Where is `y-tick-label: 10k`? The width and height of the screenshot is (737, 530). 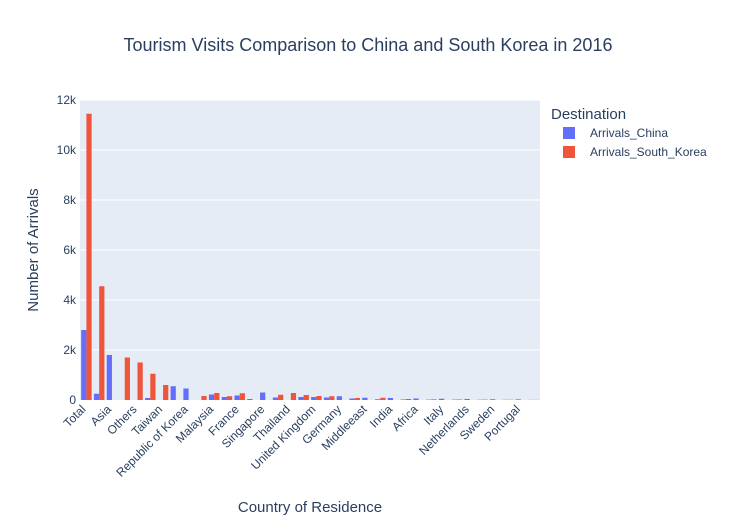
y-tick-label: 10k is located at coordinates (67, 150).